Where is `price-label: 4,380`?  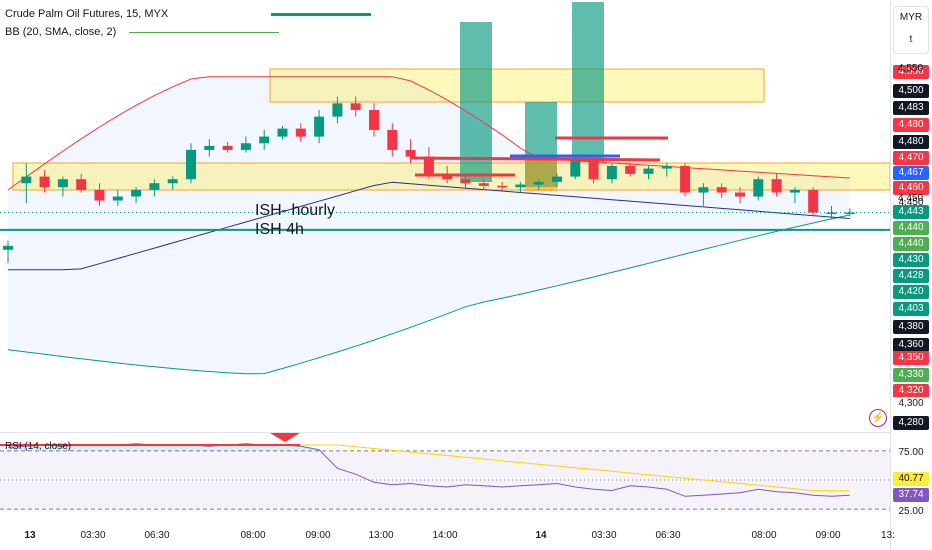 price-label: 4,380 is located at coordinates (911, 327).